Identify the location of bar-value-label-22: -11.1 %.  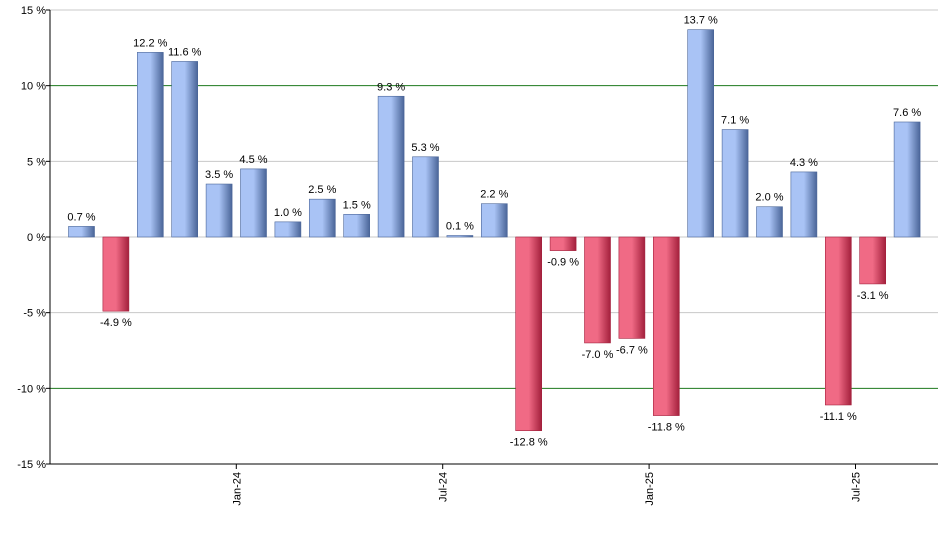
(838, 417).